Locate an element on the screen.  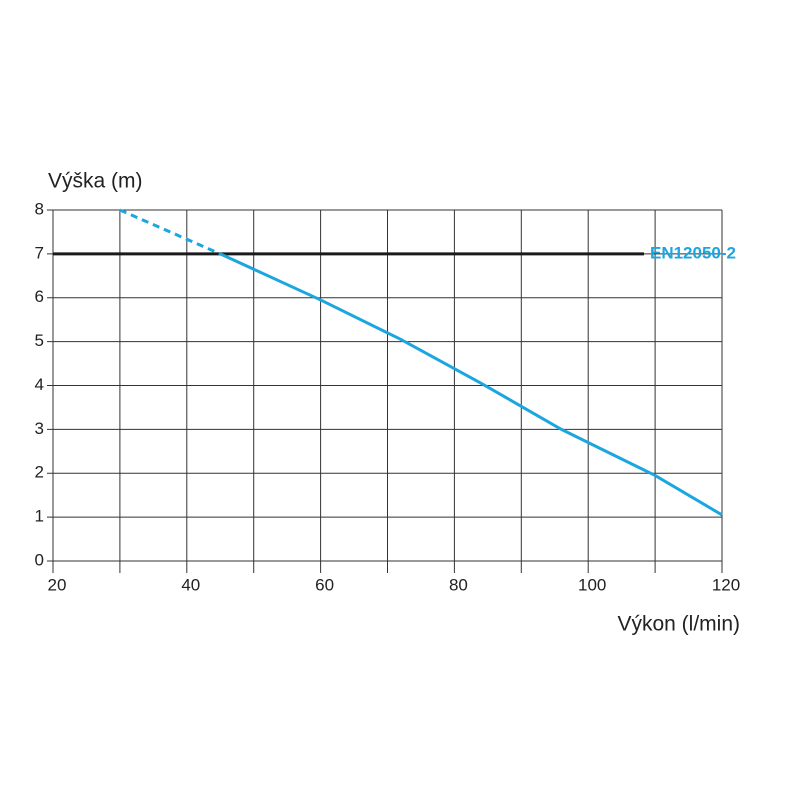
x-axis-label: Výkon (l/min) is located at coordinates (678, 624).